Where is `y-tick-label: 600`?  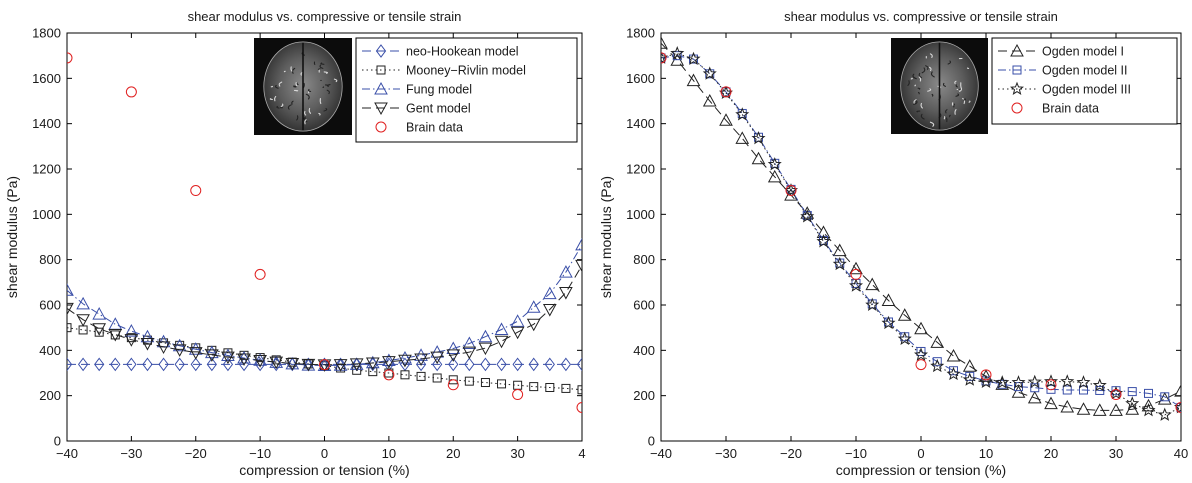 y-tick-label: 600 is located at coordinates (644, 305).